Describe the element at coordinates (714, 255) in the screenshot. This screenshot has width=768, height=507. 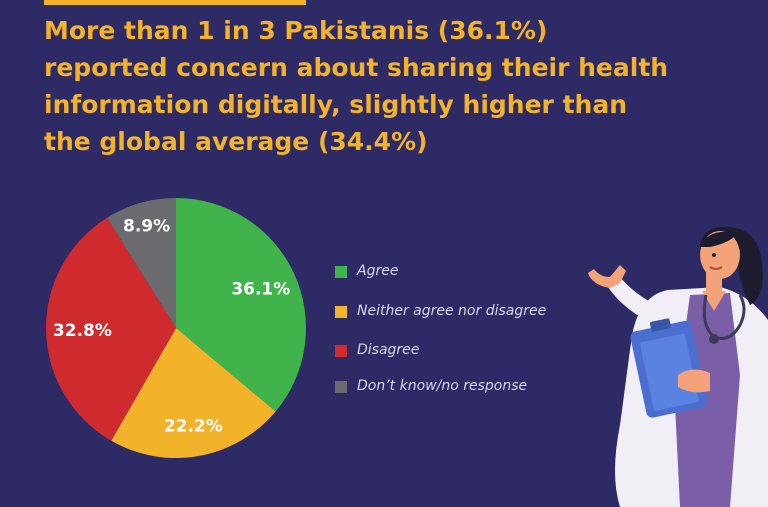
I see `doctor-eye` at that location.